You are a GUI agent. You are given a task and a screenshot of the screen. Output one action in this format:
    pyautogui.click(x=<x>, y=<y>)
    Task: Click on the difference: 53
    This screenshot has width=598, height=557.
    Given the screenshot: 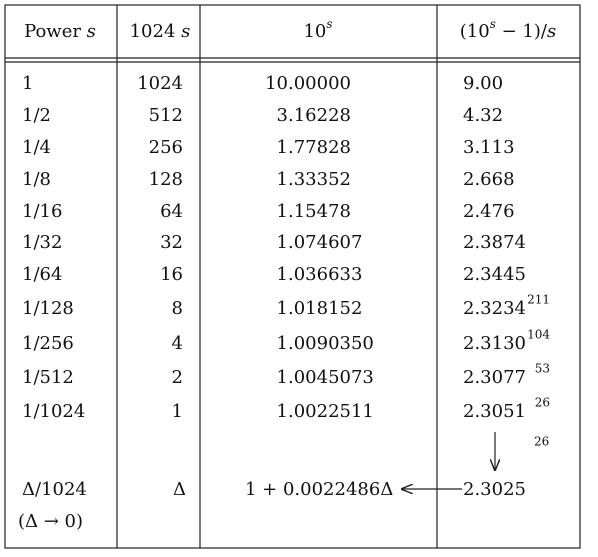 What is the action you would take?
    pyautogui.click(x=542, y=369)
    